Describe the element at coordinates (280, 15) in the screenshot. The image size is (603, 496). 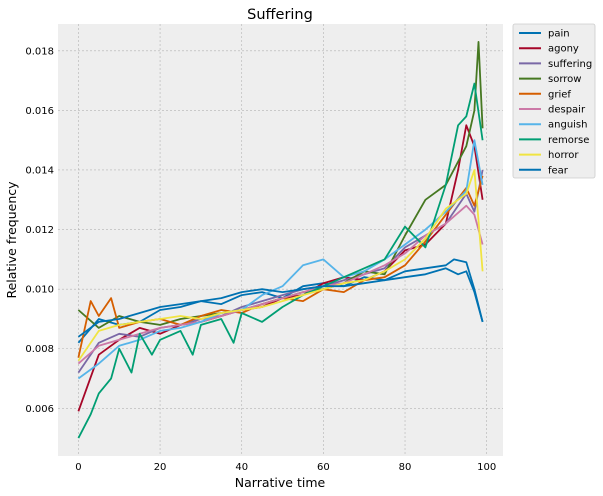
I see `chart-title: Suffering` at that location.